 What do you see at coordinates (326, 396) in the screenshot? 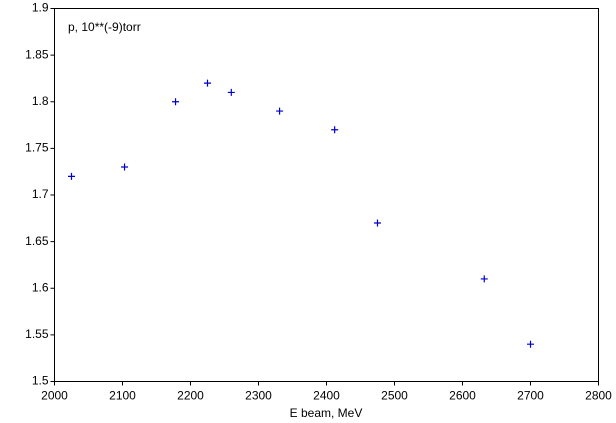
I see `x-tick-label: 2400` at bounding box center [326, 396].